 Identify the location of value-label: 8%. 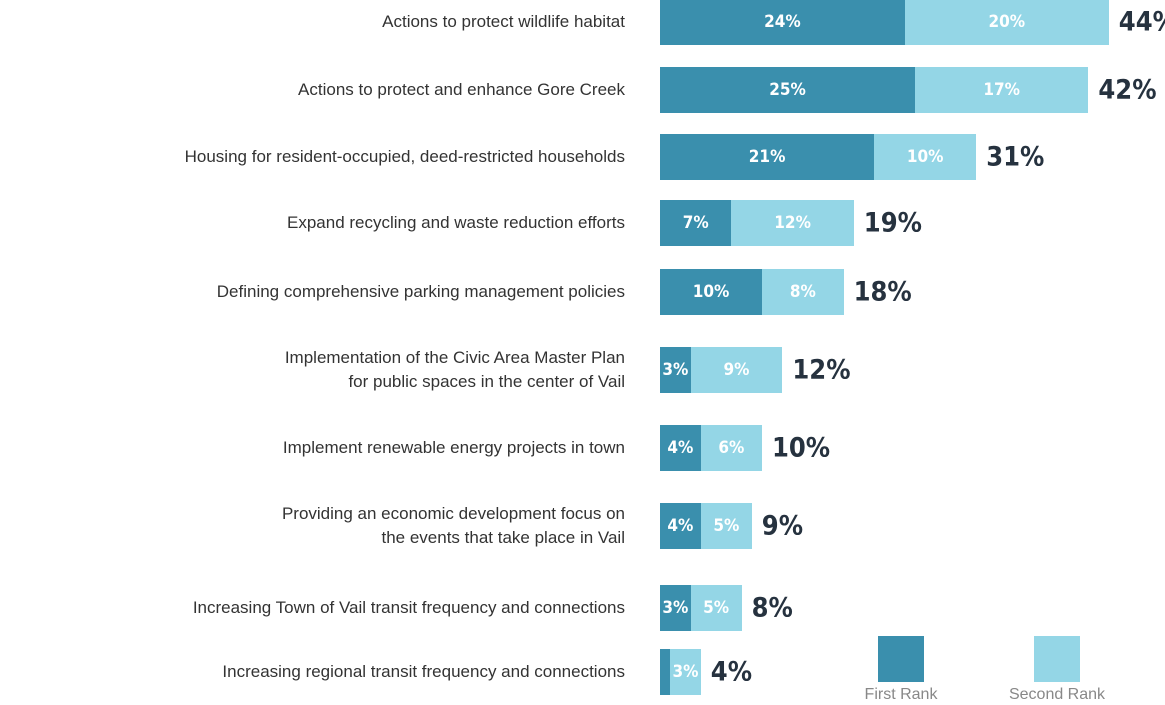
(802, 292).